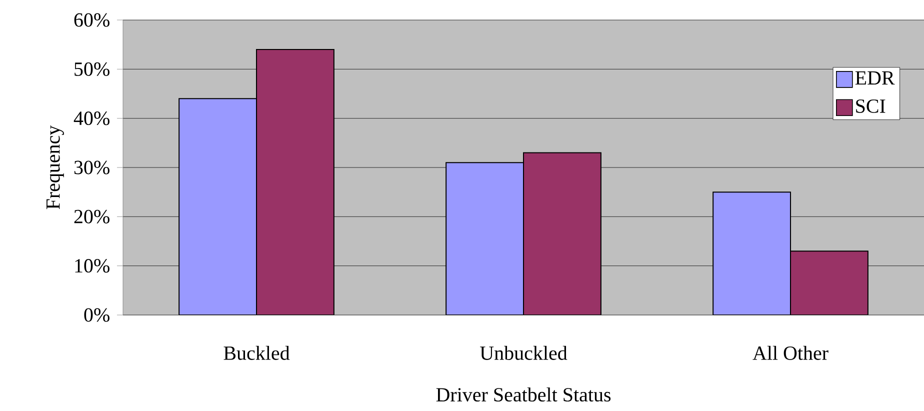  Describe the element at coordinates (523, 394) in the screenshot. I see `x-axis-title: Driver Seatbelt Status` at that location.